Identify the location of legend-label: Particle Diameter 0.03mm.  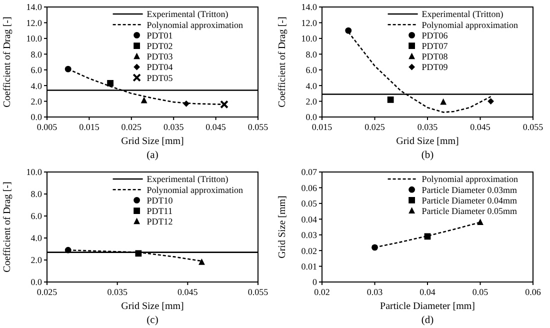
(470, 189).